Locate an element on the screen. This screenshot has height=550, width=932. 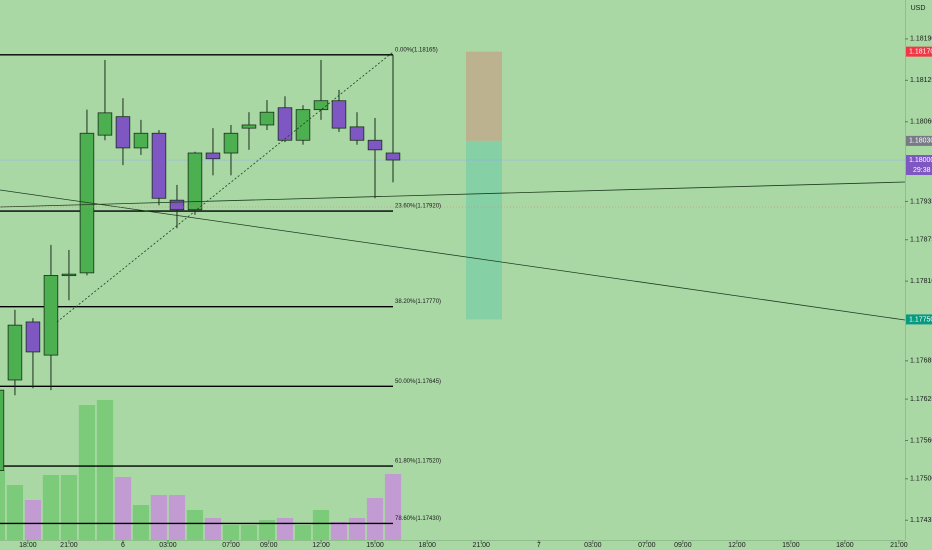
y-tick-label: 1.17935 is located at coordinates (921, 201).